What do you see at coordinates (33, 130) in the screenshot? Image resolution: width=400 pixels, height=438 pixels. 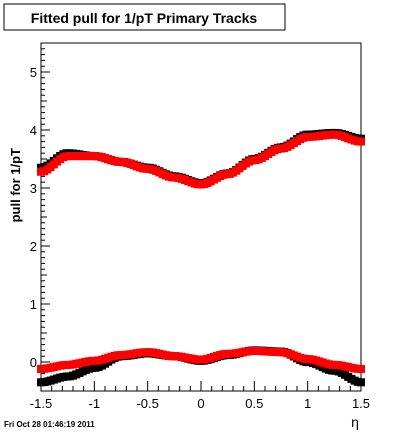 I see `y-tick-label: 4` at bounding box center [33, 130].